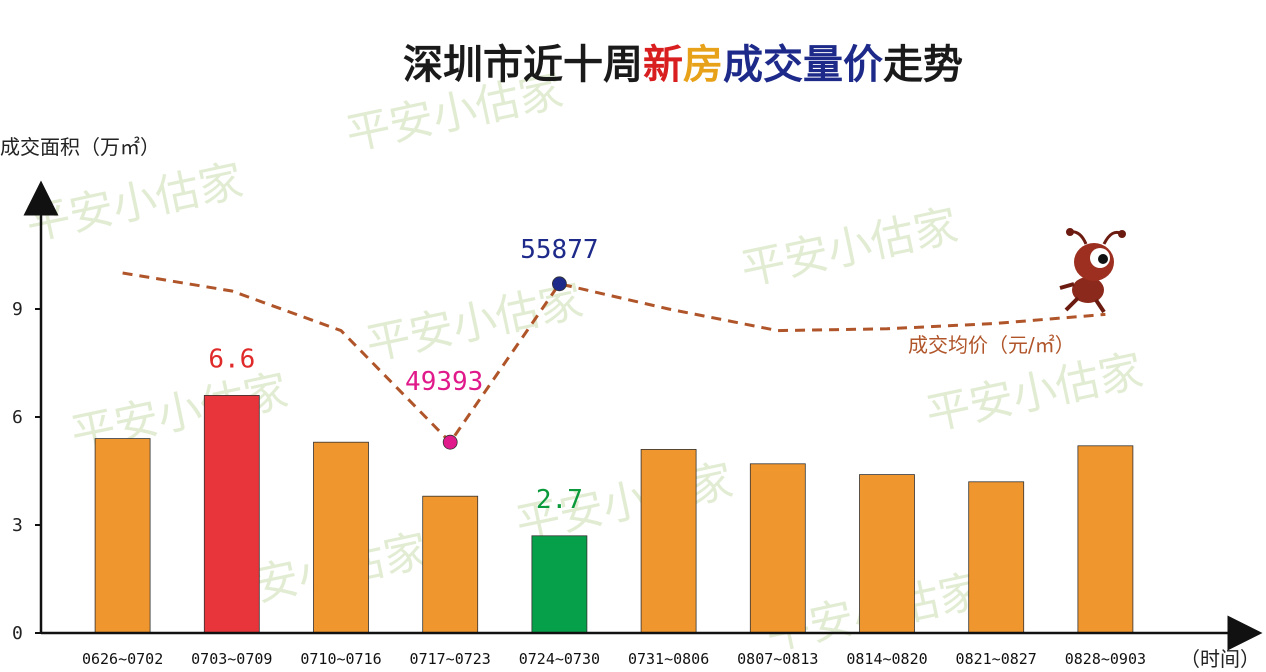  What do you see at coordinates (923, 65) in the screenshot?
I see `title-part-5: 走势` at bounding box center [923, 65].